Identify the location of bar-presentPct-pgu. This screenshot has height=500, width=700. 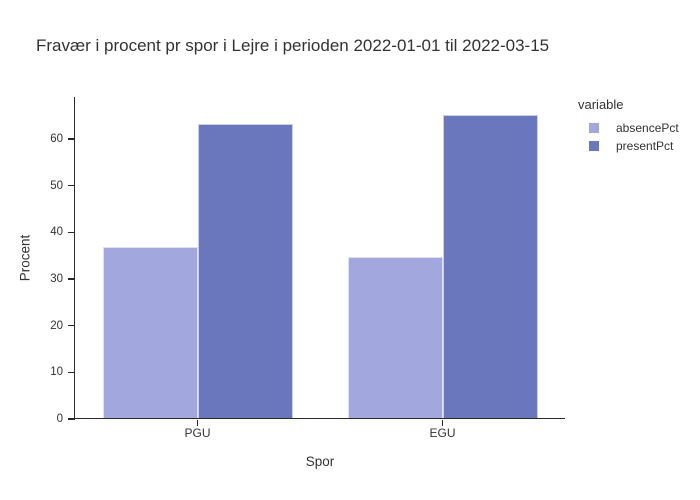
(245, 271).